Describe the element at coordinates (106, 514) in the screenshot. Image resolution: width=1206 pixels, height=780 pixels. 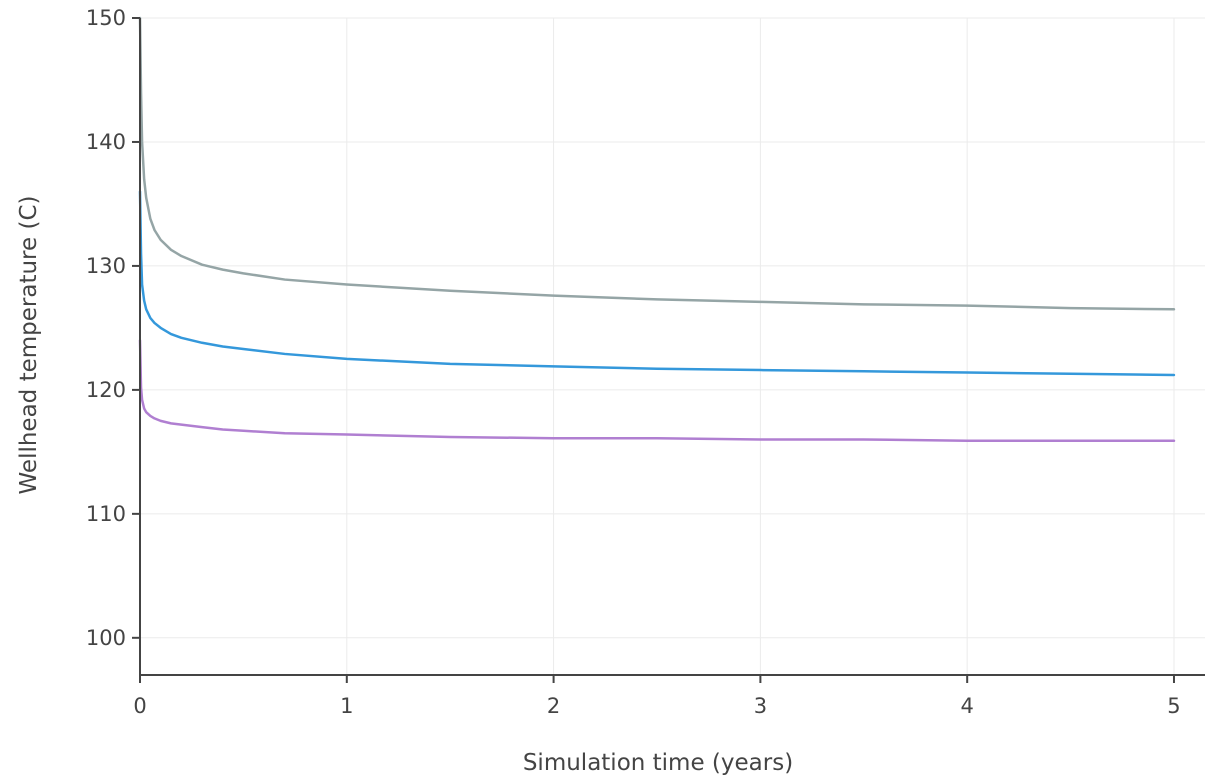
I see `y-tick-label: 110` at that location.